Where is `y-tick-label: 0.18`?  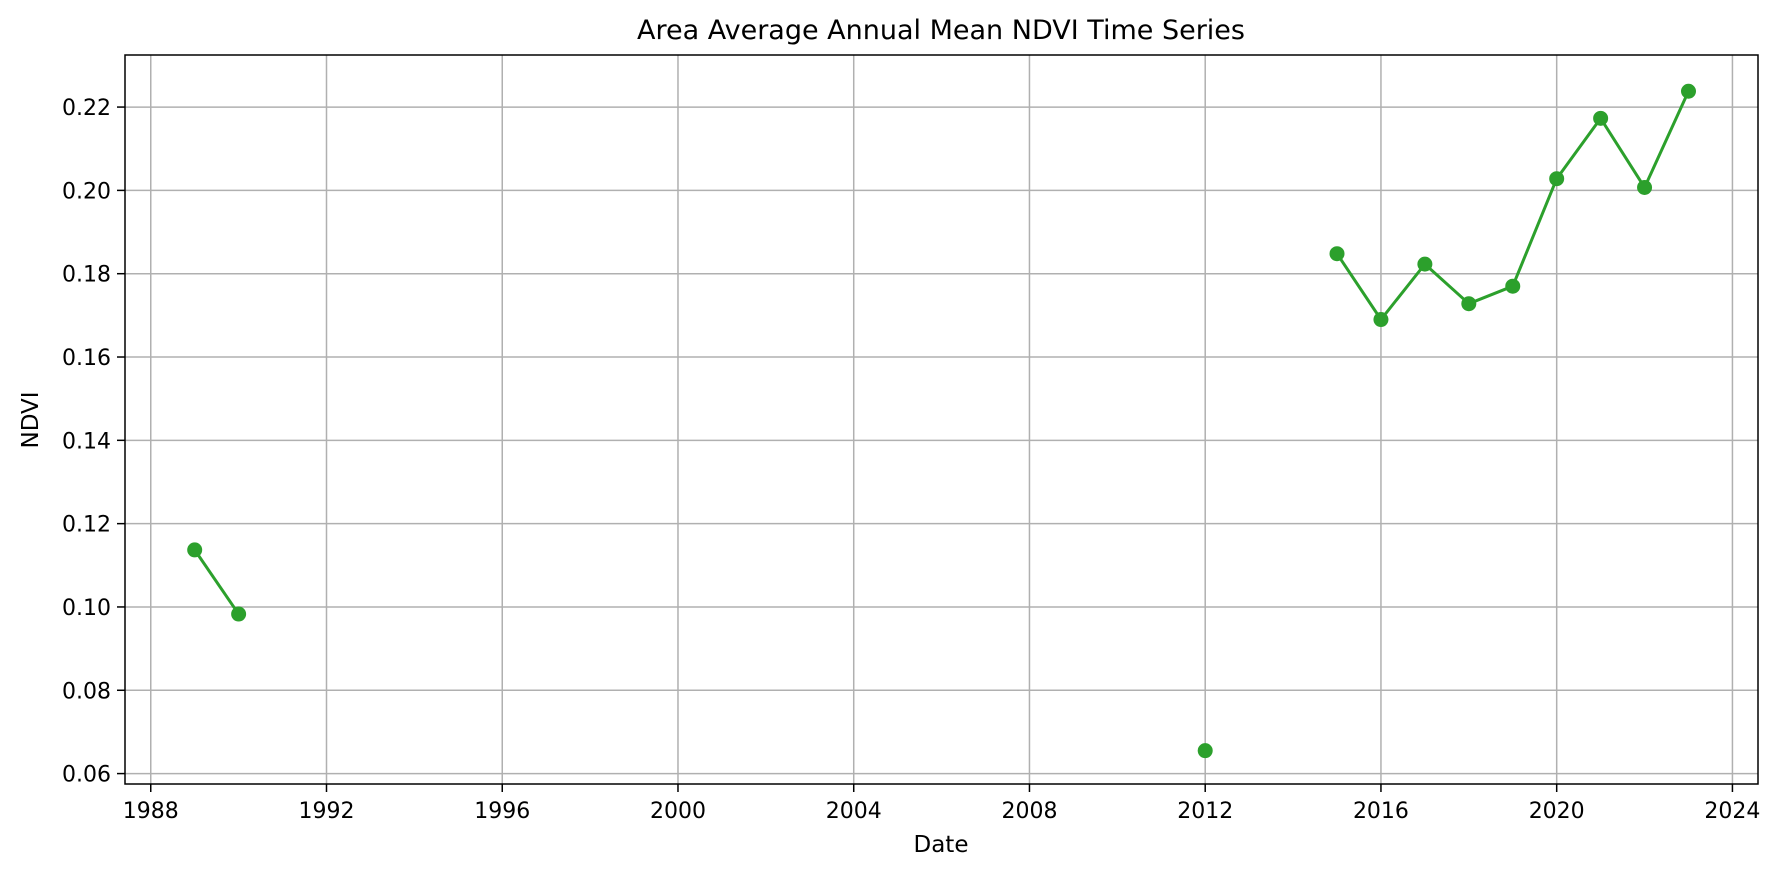
y-tick-label: 0.18 is located at coordinates (86, 275).